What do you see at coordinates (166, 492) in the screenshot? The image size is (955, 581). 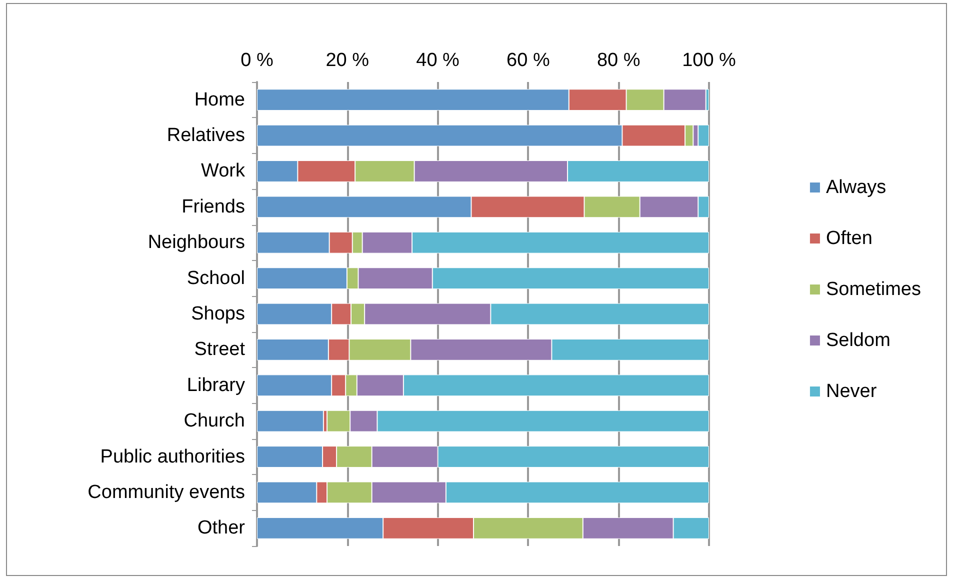 I see `y-tick-label: Community events` at bounding box center [166, 492].